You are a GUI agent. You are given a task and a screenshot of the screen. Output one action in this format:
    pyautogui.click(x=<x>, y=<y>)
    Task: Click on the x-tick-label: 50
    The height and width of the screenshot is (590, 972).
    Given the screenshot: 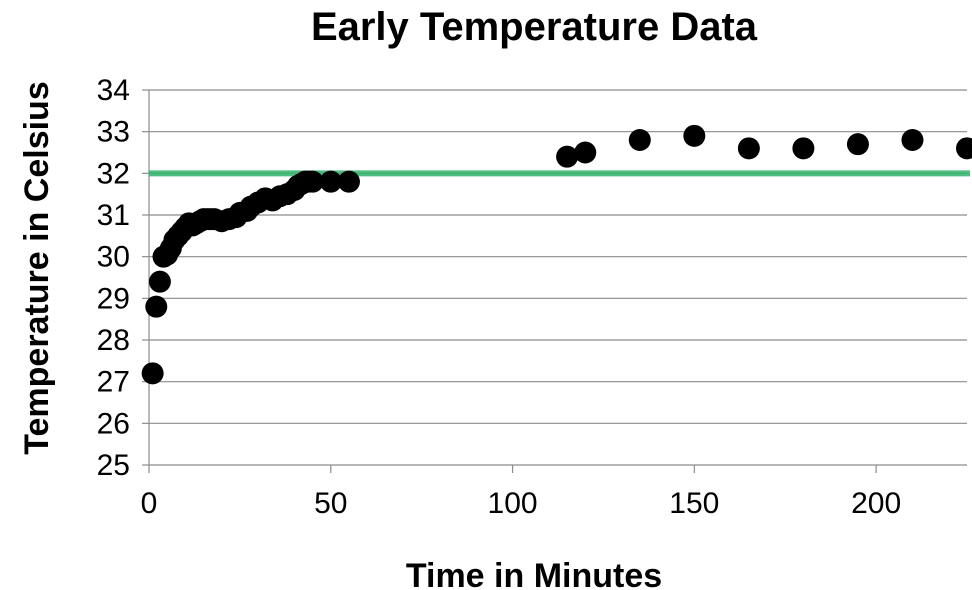 What is the action you would take?
    pyautogui.click(x=330, y=503)
    